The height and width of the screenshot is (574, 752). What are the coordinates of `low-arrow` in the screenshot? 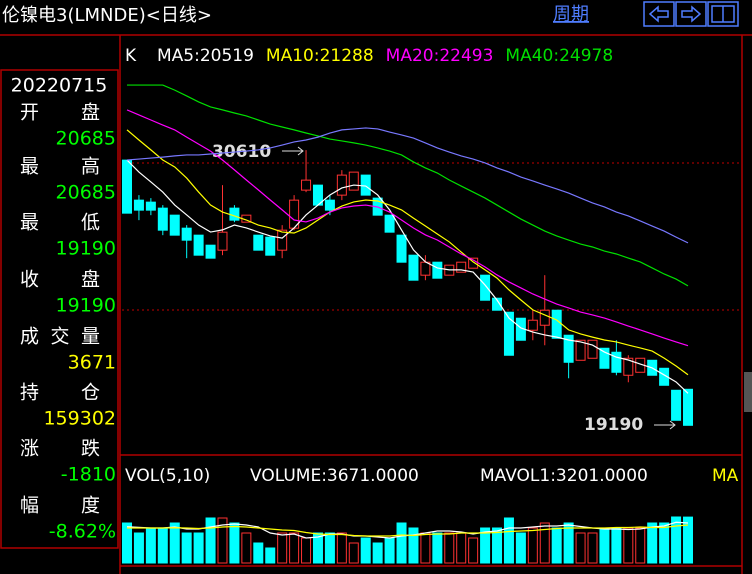 It's located at (665, 425).